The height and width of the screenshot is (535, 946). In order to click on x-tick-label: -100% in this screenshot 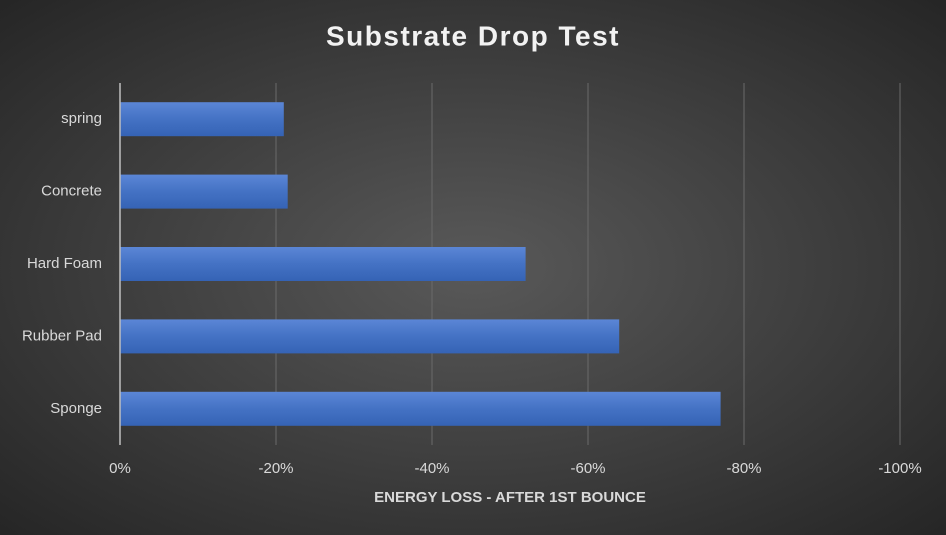, I will do `click(899, 468)`.